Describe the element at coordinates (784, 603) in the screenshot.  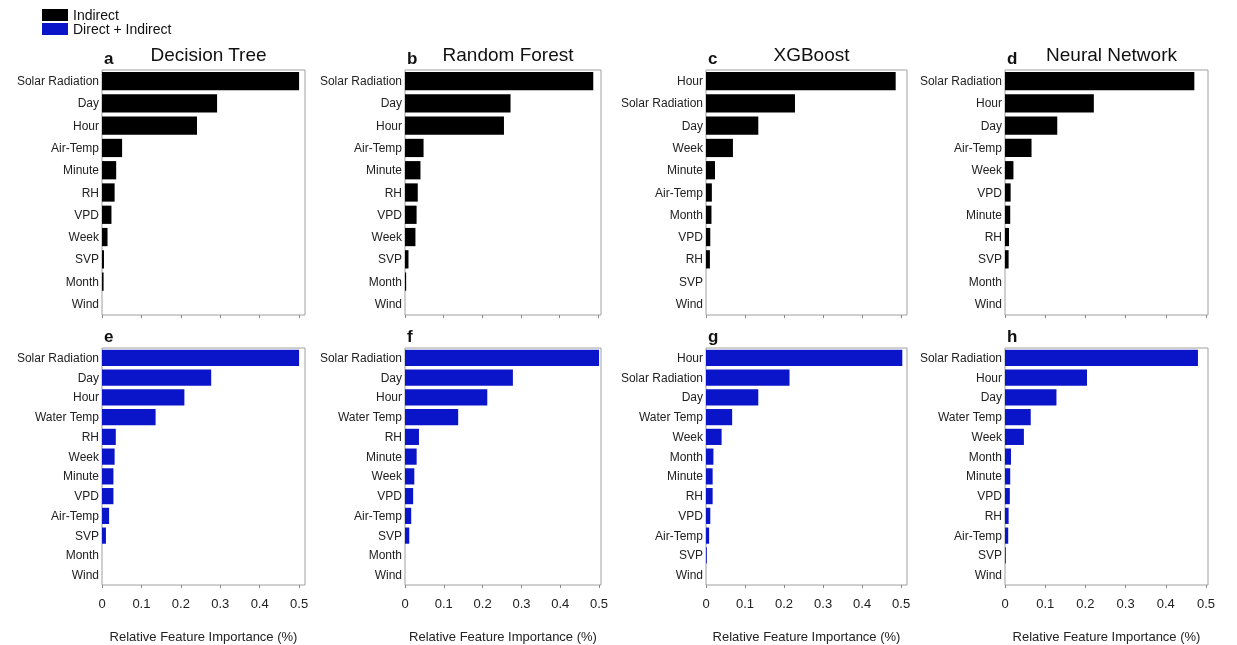
I see `x-tick-label: 0.2` at that location.